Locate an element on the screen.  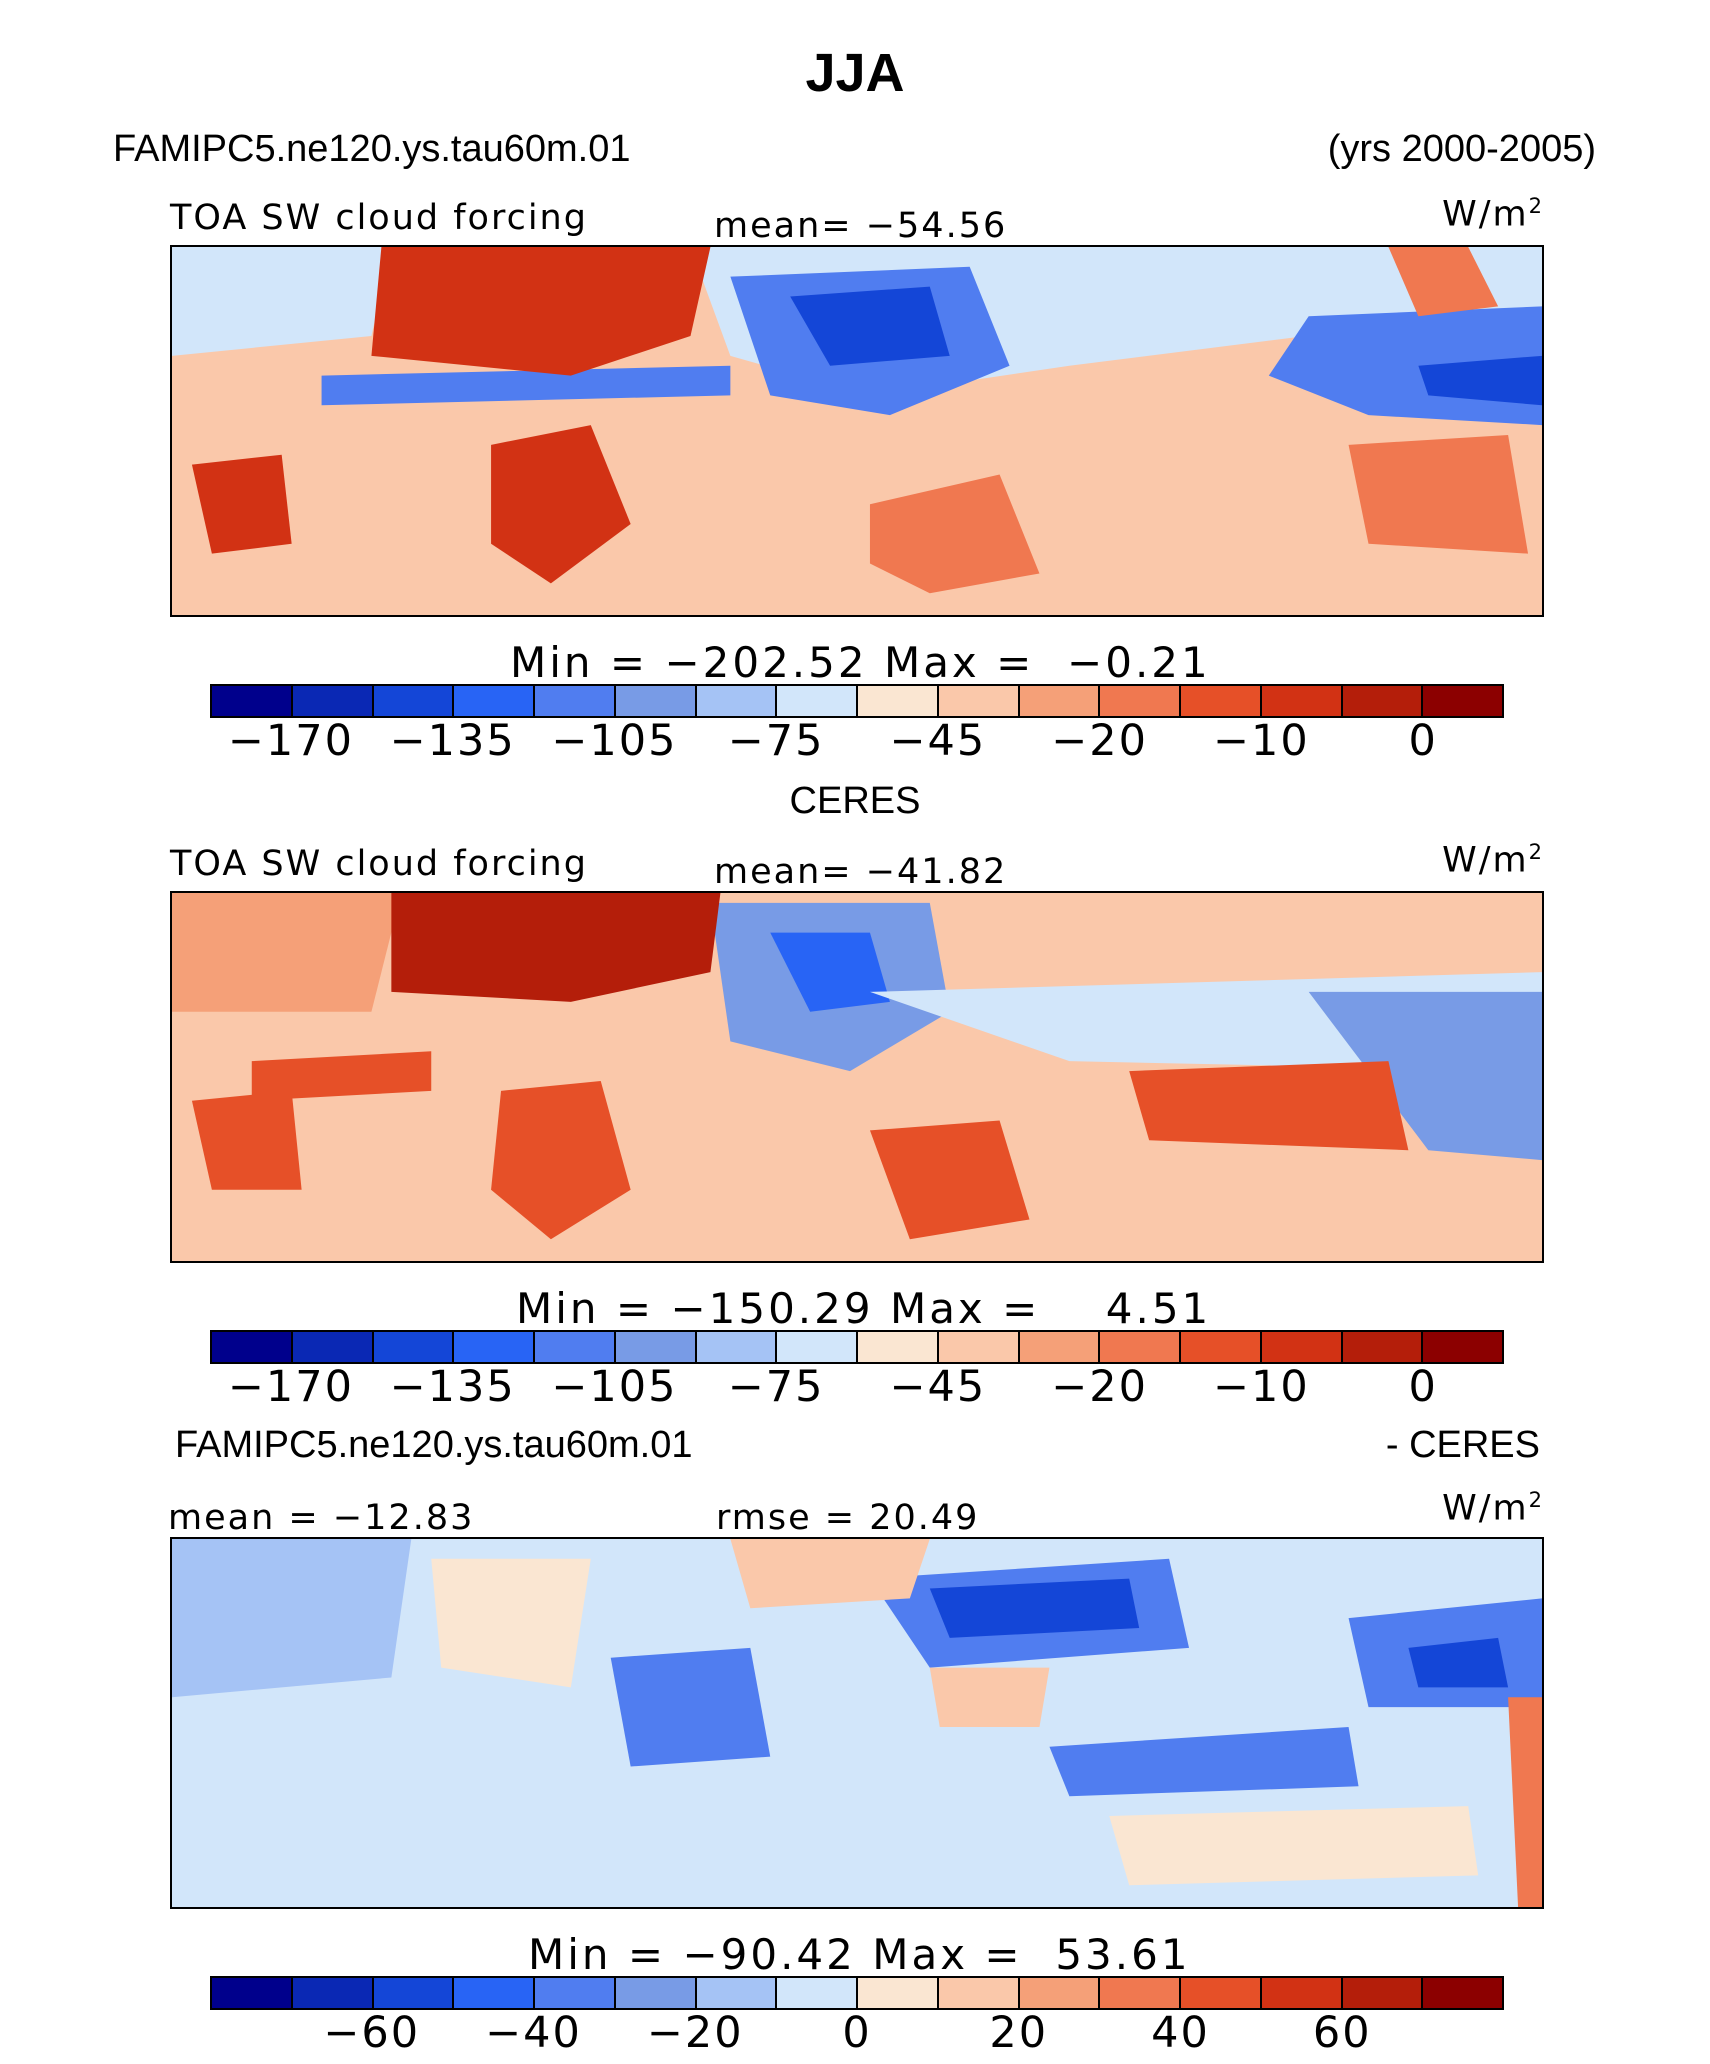
panel2-map is located at coordinates (857, 1077).